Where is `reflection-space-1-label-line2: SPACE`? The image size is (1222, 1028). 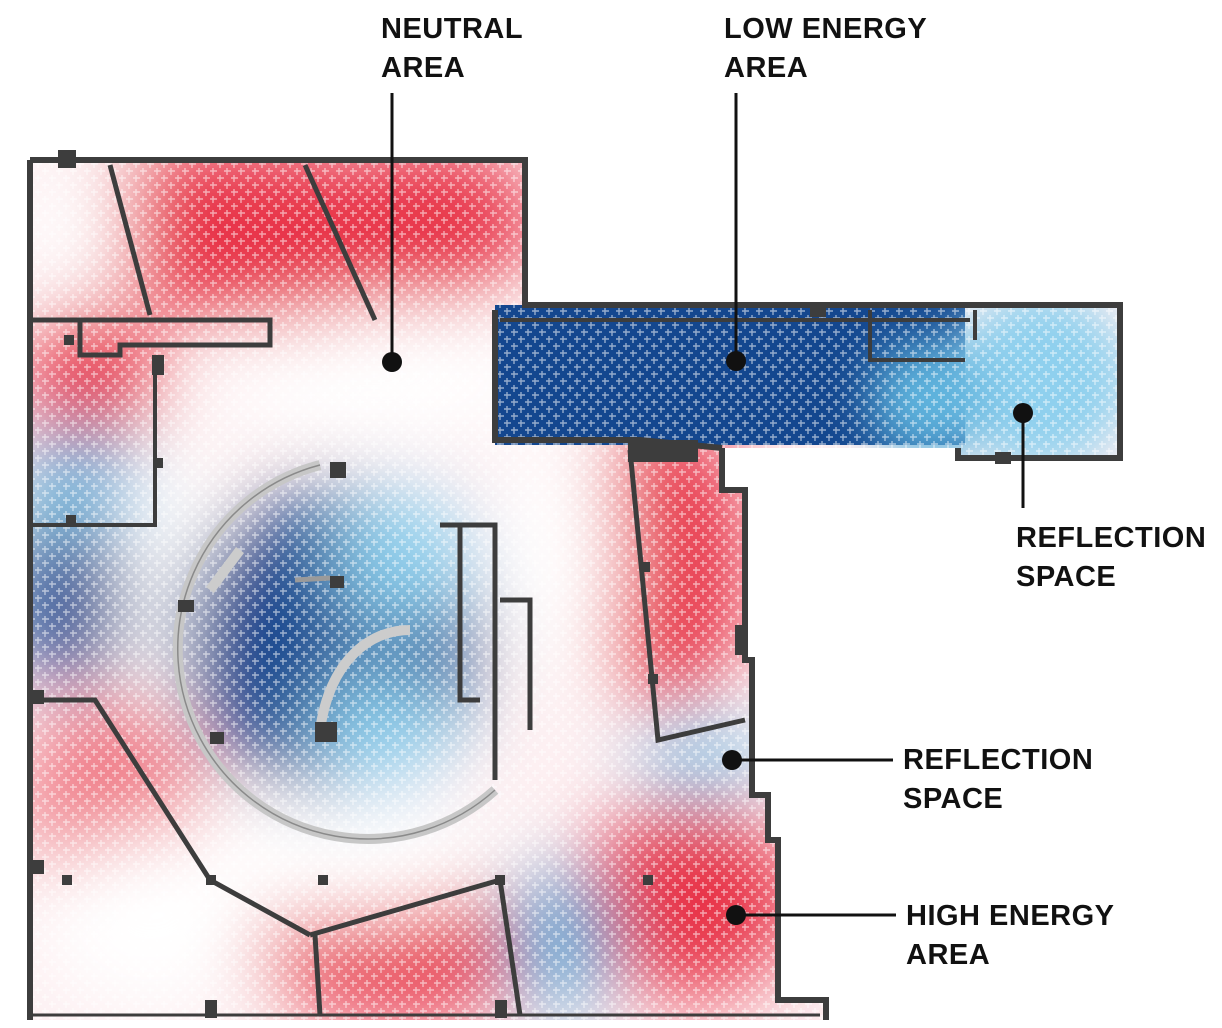
reflection-space-1-label-line2: SPACE is located at coordinates (1066, 577).